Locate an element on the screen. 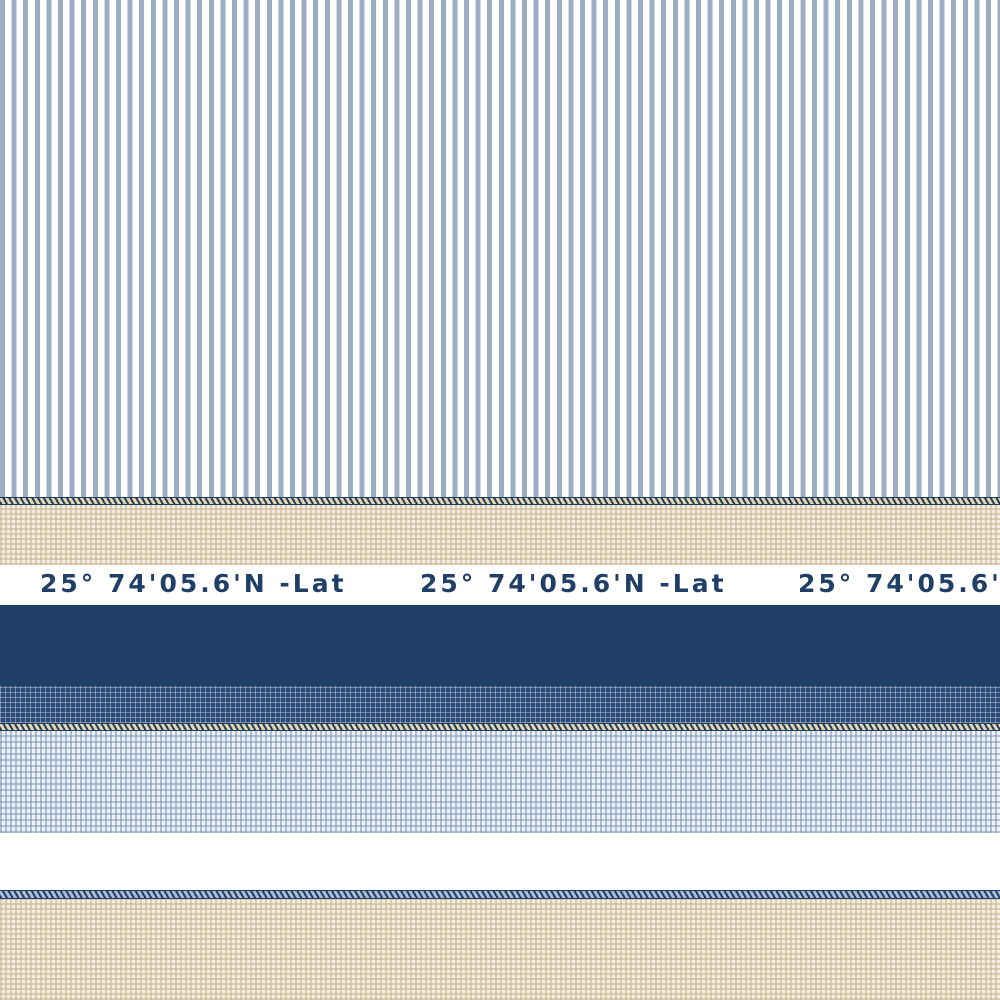  light-blue-linen-band is located at coordinates (500, 782).